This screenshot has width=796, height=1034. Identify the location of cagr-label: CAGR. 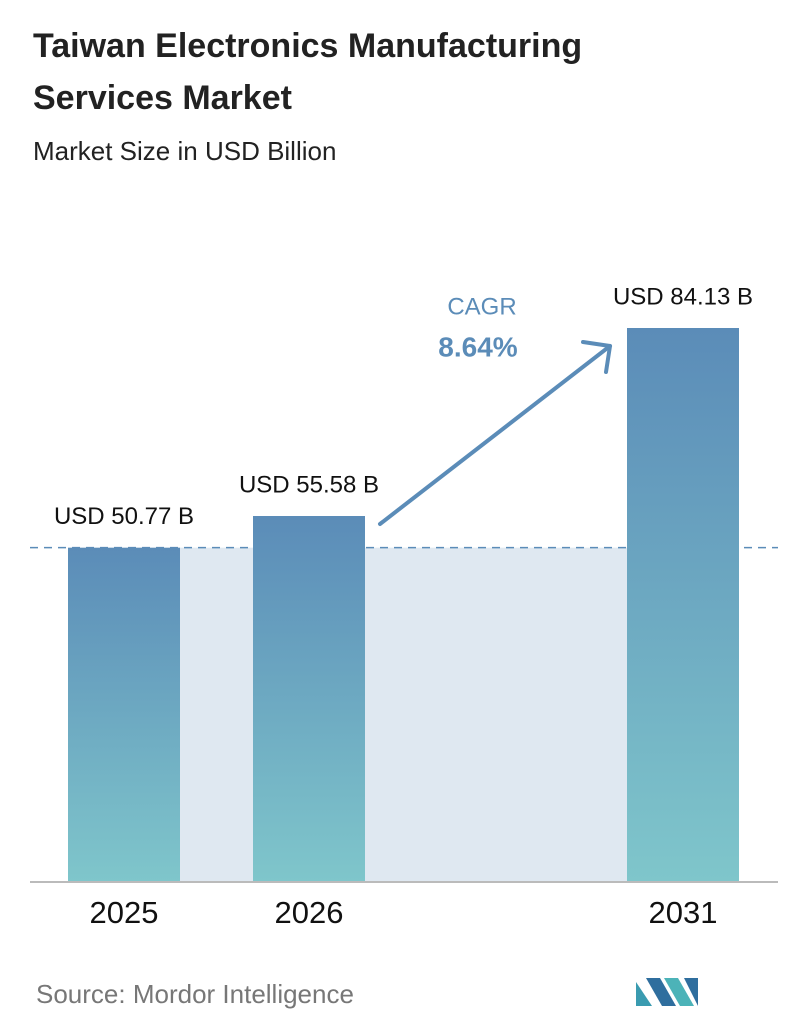
(481, 306).